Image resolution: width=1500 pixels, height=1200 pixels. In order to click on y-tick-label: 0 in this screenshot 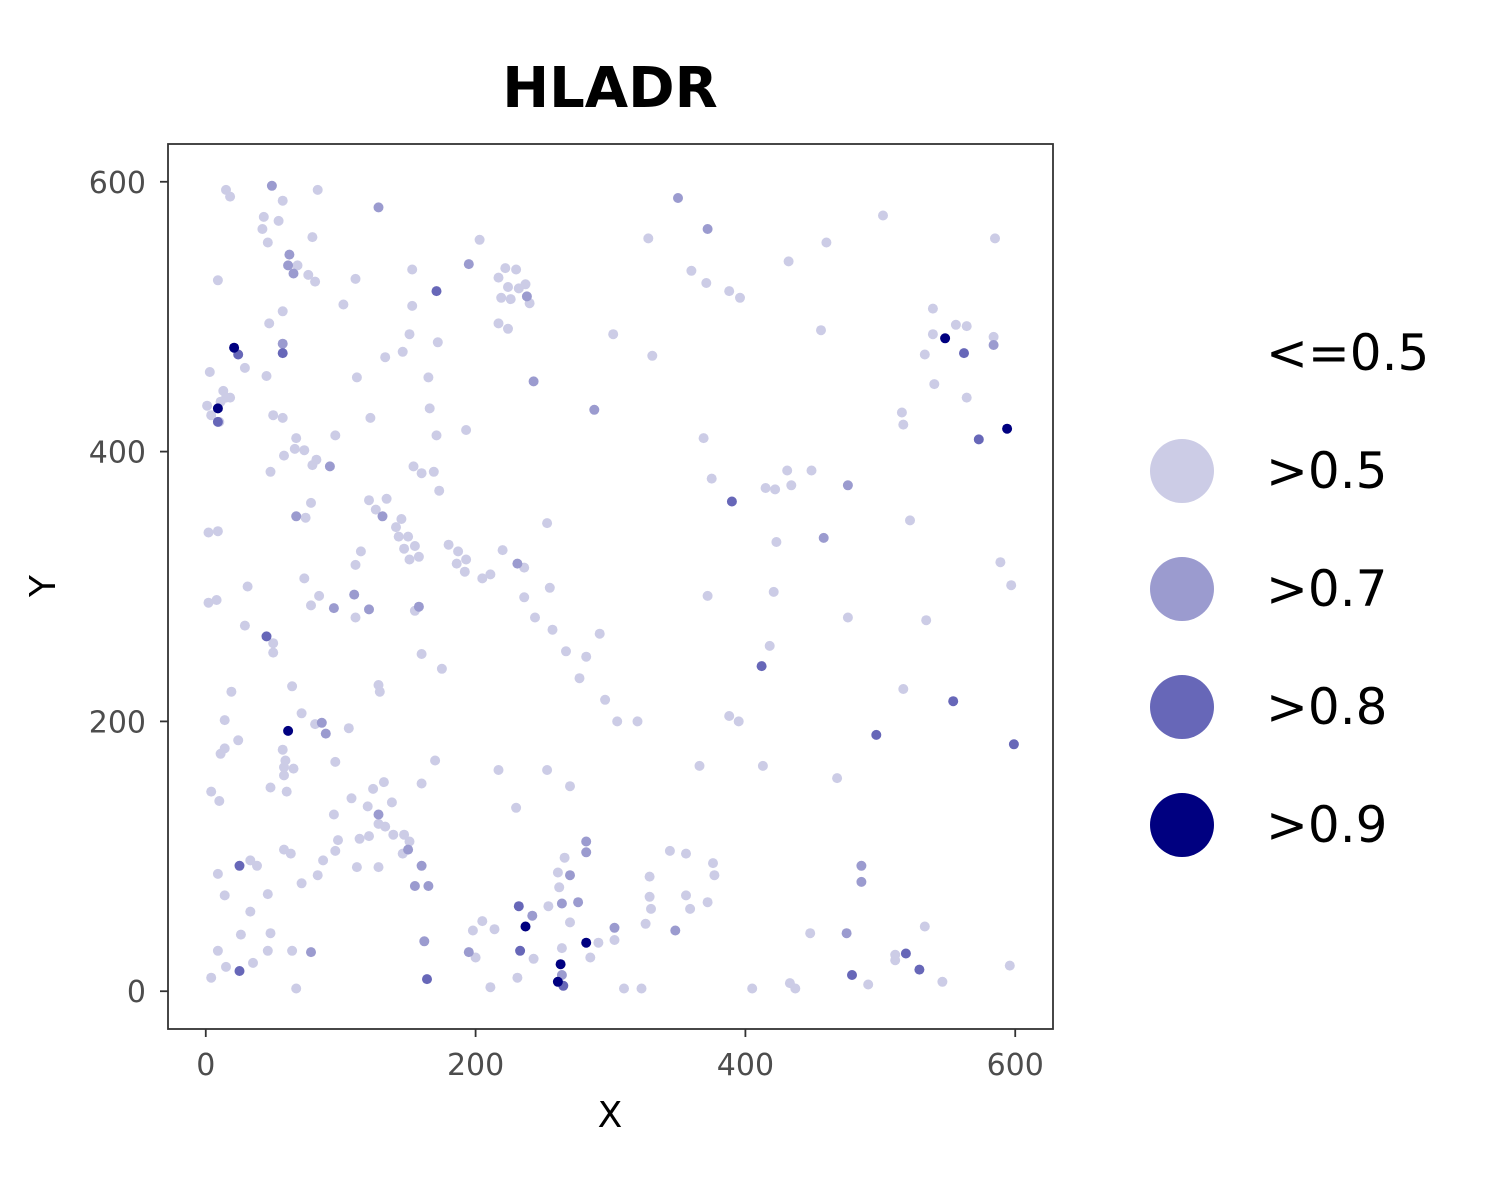, I will do `click(136, 992)`.